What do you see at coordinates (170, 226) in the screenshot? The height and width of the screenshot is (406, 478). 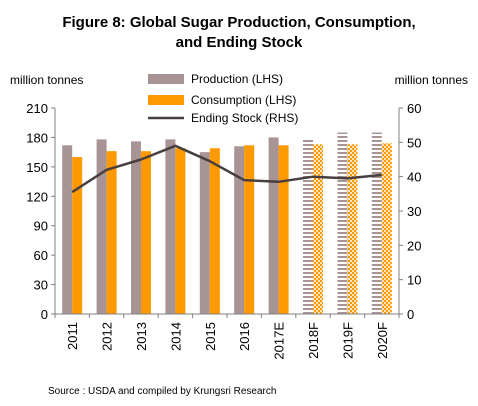 I see `bar-production-2014` at bounding box center [170, 226].